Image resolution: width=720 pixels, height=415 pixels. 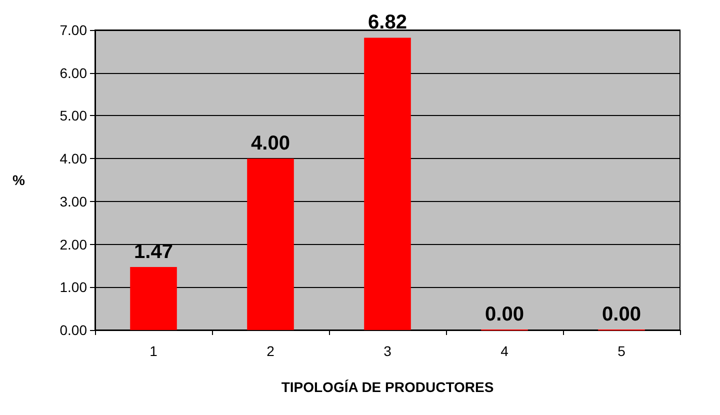 What do you see at coordinates (74, 72) in the screenshot?
I see `y-tick-label: 6.00` at bounding box center [74, 72].